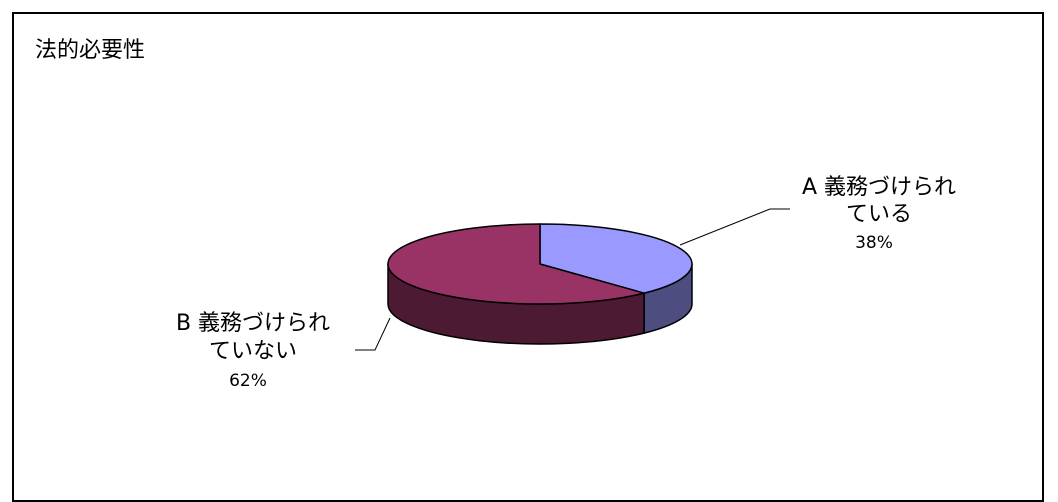 The width and height of the screenshot is (1058, 502). I want to click on slice-label-b-percent: 62%, so click(248, 381).